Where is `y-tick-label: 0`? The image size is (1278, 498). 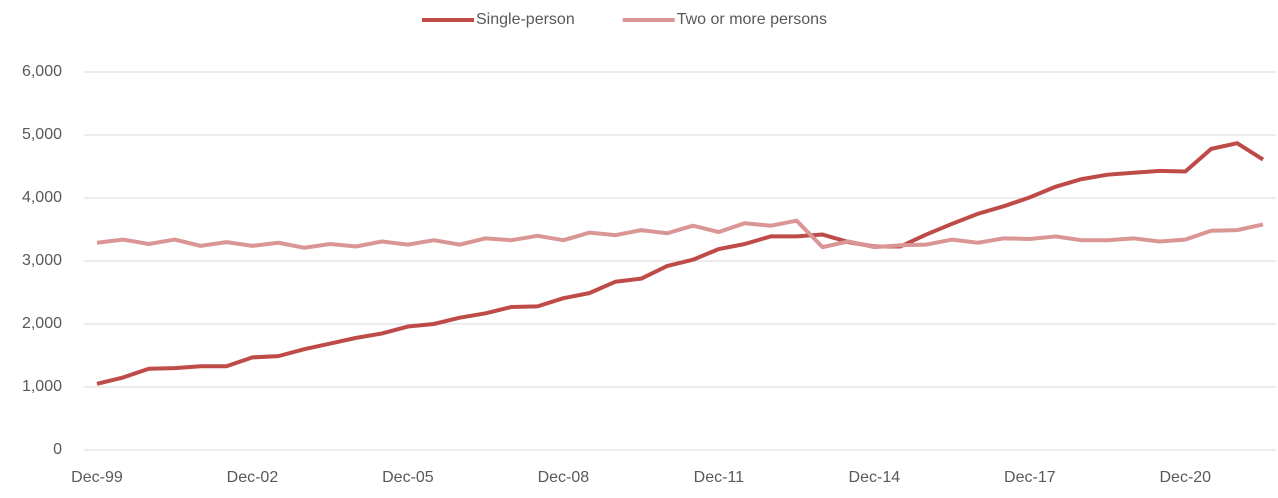 y-tick-label: 0 is located at coordinates (57, 449).